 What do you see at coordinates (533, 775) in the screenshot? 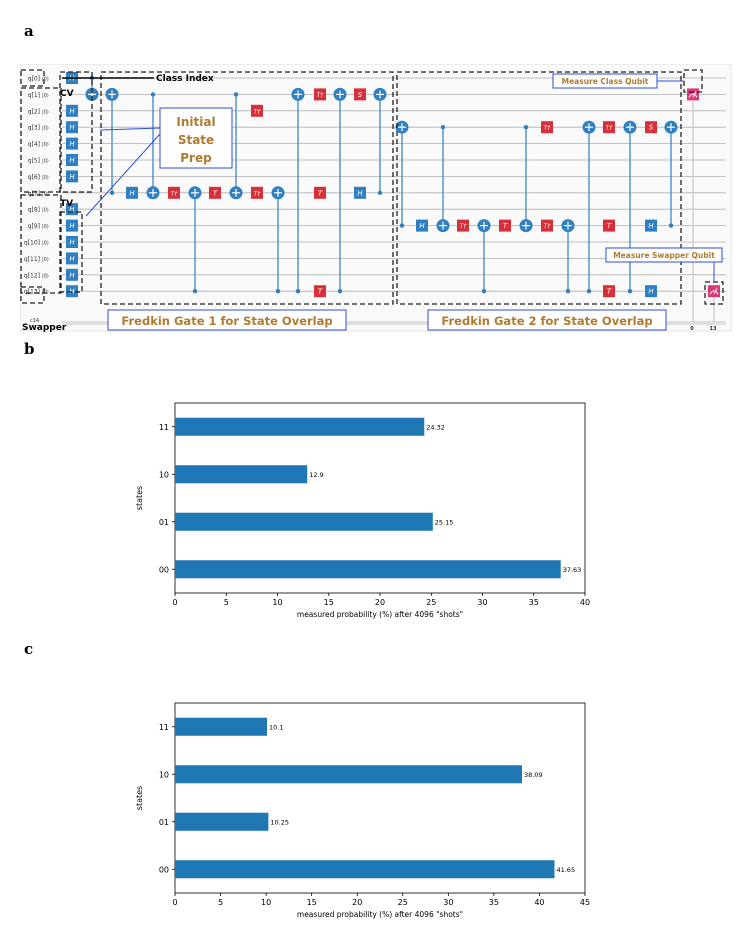
I see `bar-value-label: 38.09` at bounding box center [533, 775].